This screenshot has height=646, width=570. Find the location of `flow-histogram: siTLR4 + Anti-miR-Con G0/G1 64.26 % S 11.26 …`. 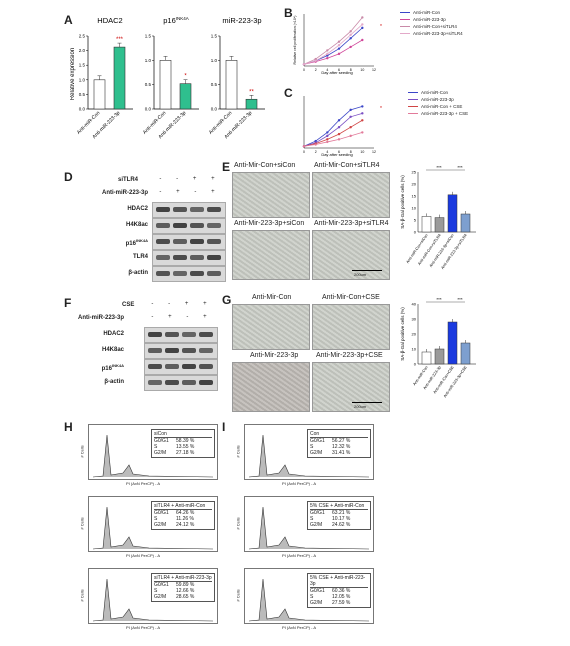

flow-histogram: siTLR4 + Anti-miR-Con G0/G1 64.26 % S 11.26 … is located at coordinates (153, 524).